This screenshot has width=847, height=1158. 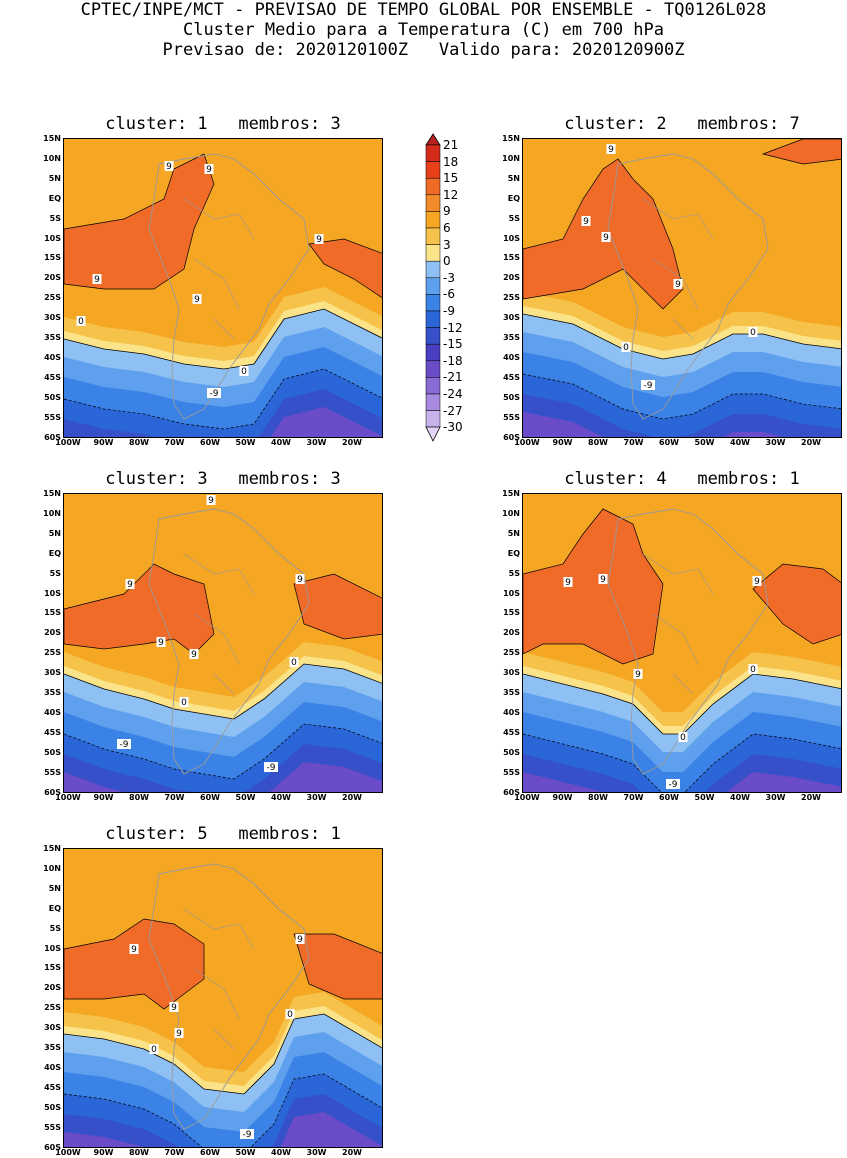 I want to click on lon-tick-label: 80W, so click(x=598, y=442).